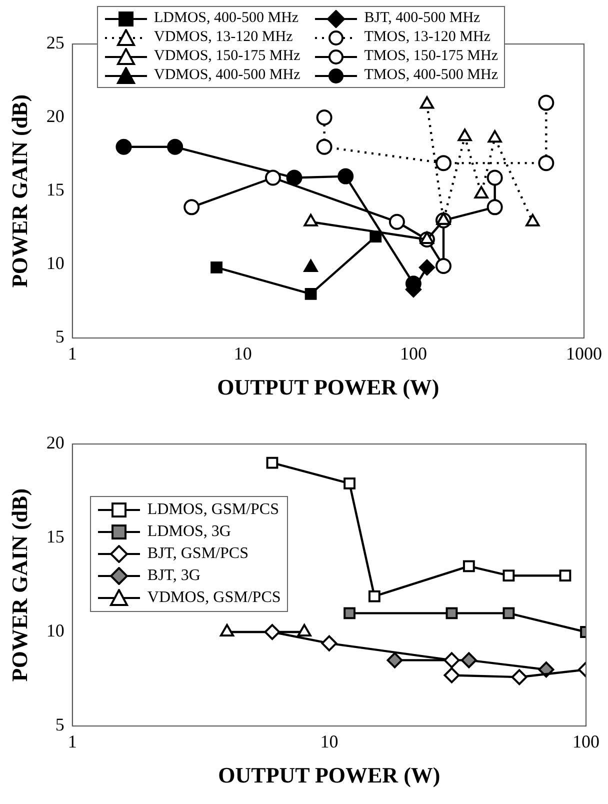  What do you see at coordinates (197, 554) in the screenshot?
I see `legend-label: BJT, GSM/PCS` at bounding box center [197, 554].